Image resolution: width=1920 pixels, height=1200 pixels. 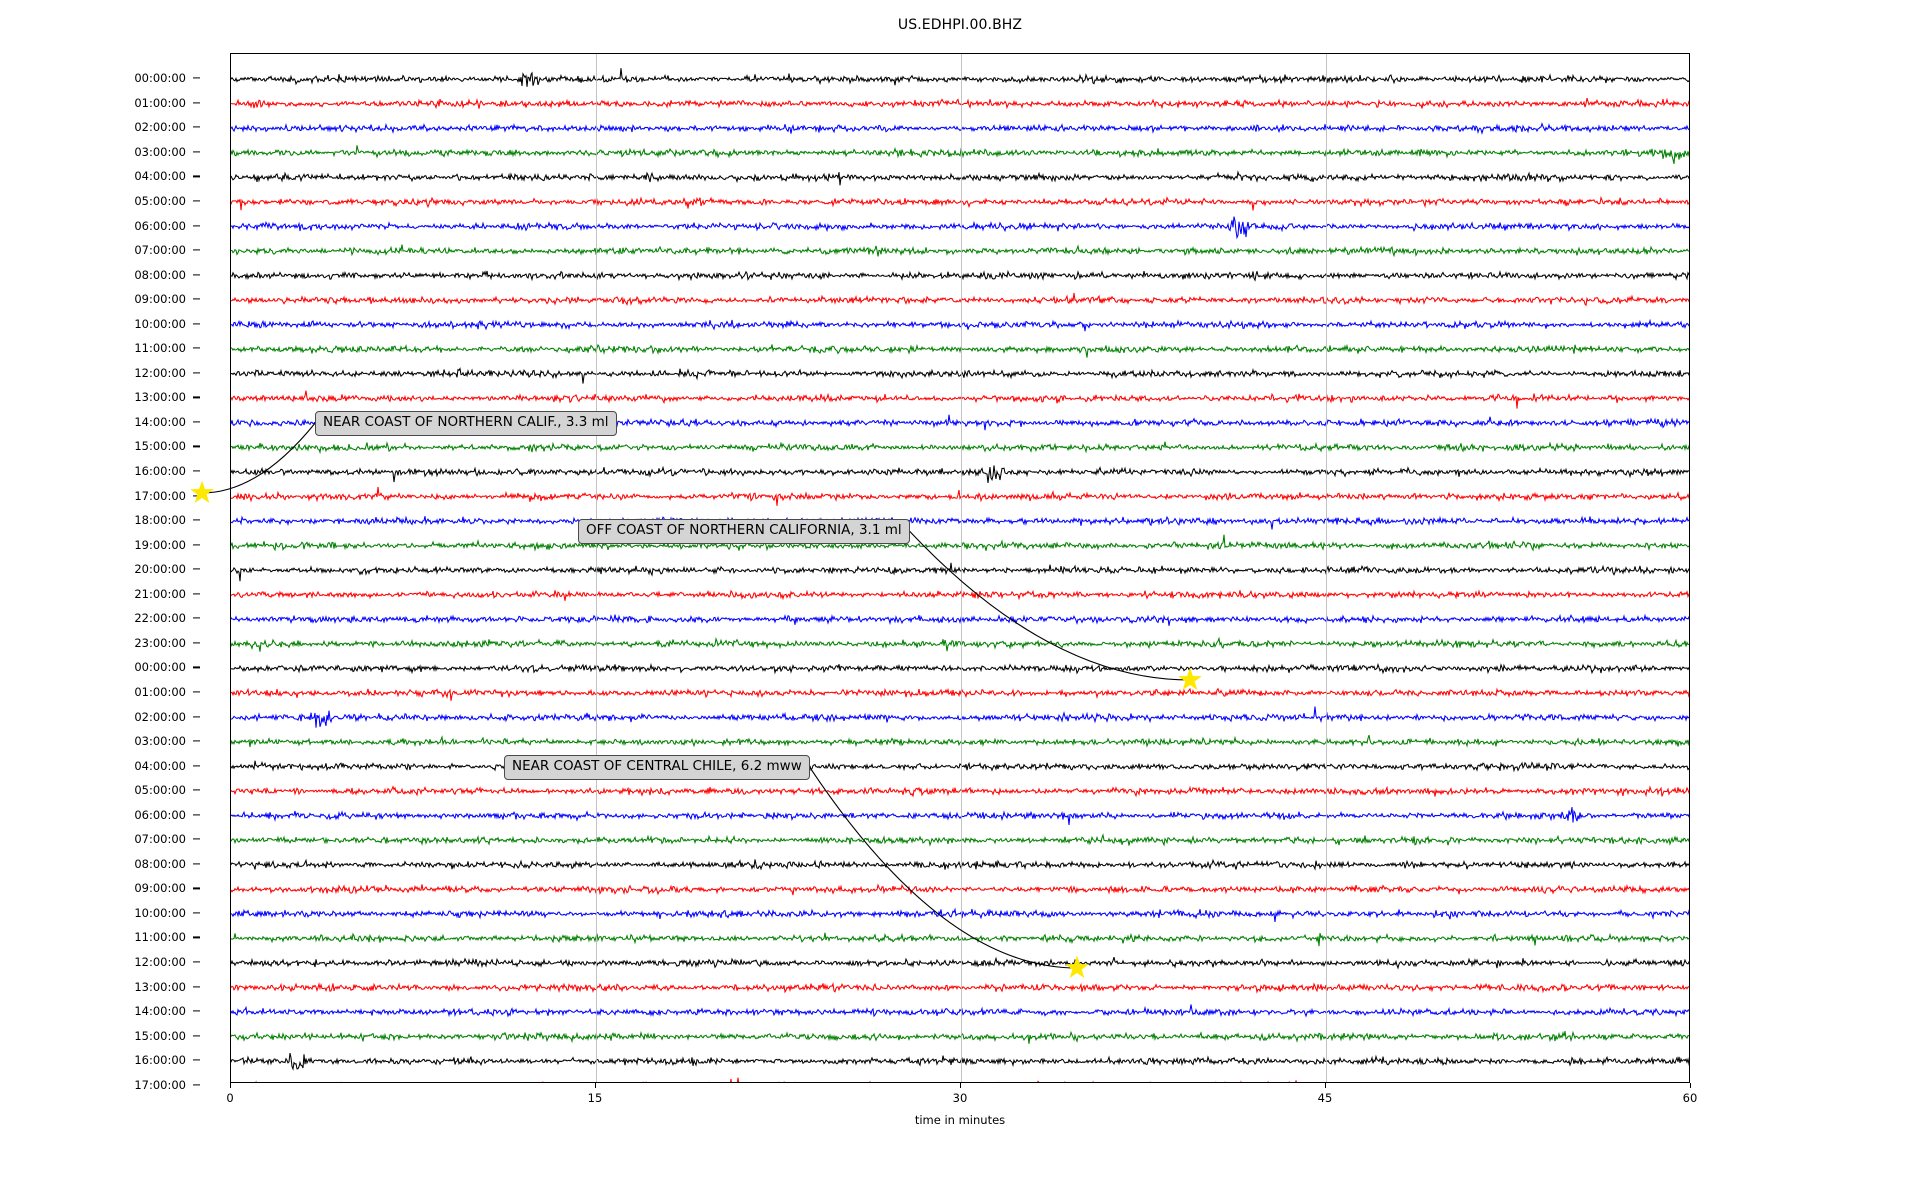 What do you see at coordinates (960, 1120) in the screenshot?
I see `x-axis-title: time in minutes` at bounding box center [960, 1120].